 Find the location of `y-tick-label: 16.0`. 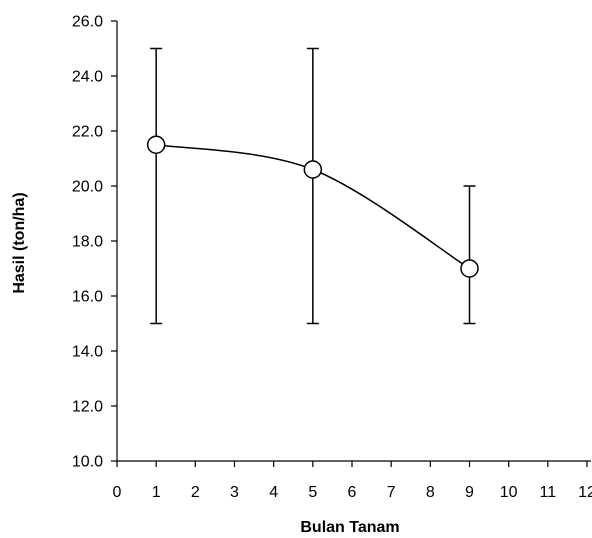

y-tick-label: 16.0 is located at coordinates (87, 297).